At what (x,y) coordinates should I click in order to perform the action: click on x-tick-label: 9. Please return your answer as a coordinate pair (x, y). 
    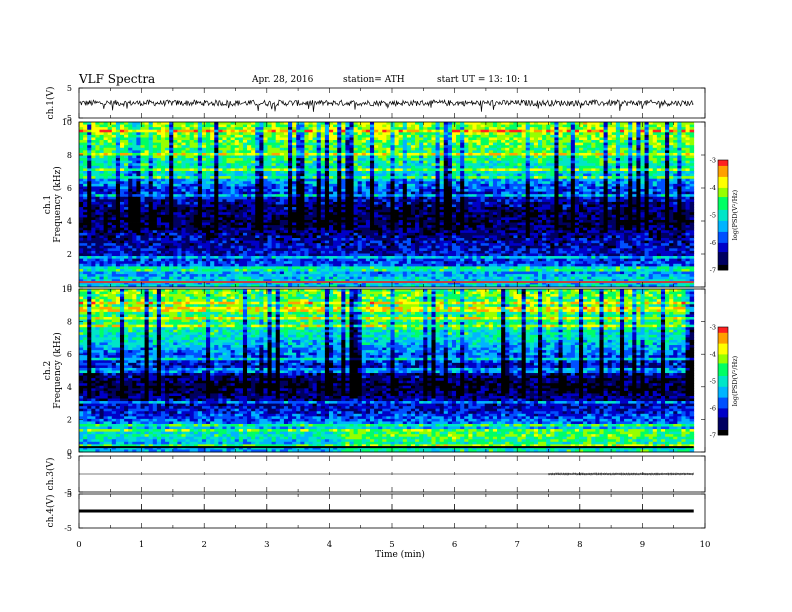
    Looking at the image, I should click on (642, 545).